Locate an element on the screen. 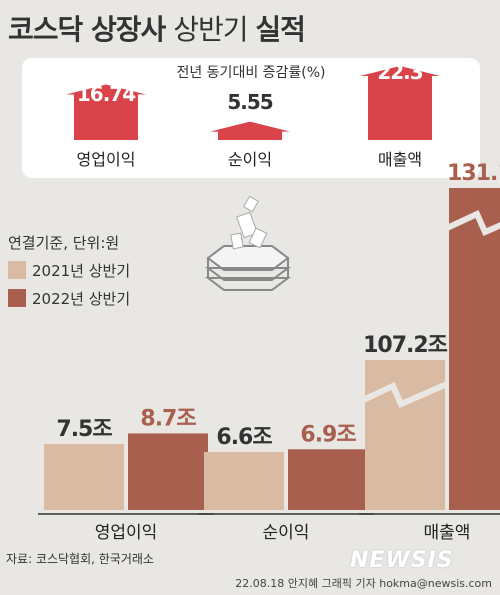  legend-note: 연결기준, 단위:원 is located at coordinates (64, 242).